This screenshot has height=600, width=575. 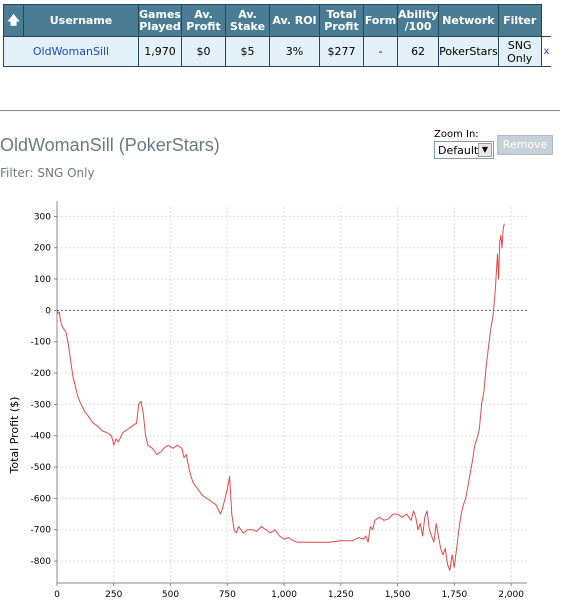 What do you see at coordinates (41, 499) in the screenshot?
I see `y-tick-label: -600` at bounding box center [41, 499].